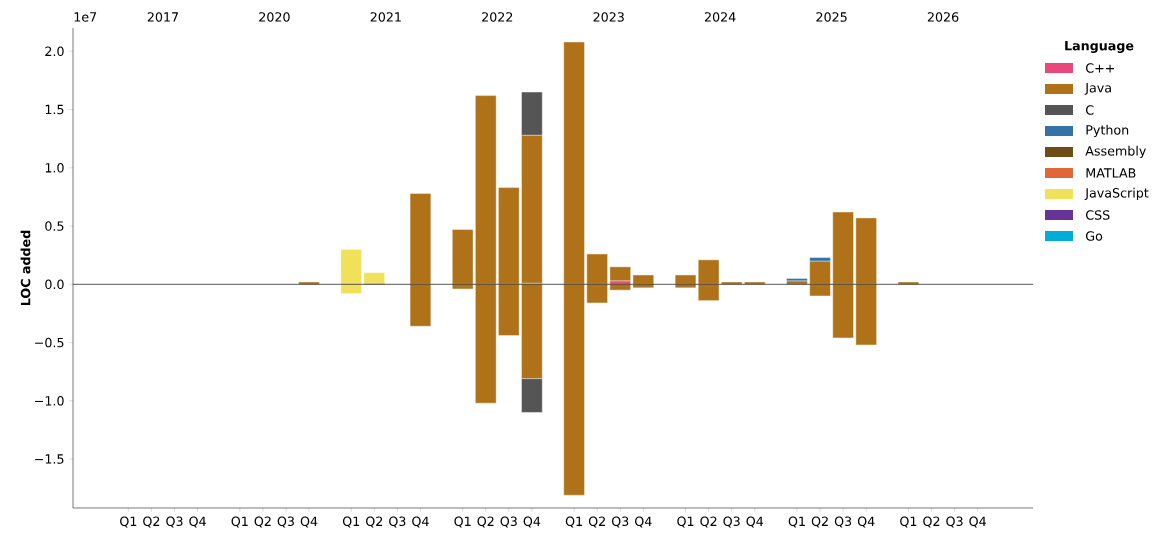 Image resolution: width=1169 pixels, height=542 pixels. What do you see at coordinates (1098, 215) in the screenshot?
I see `legend-label: CSS` at bounding box center [1098, 215].